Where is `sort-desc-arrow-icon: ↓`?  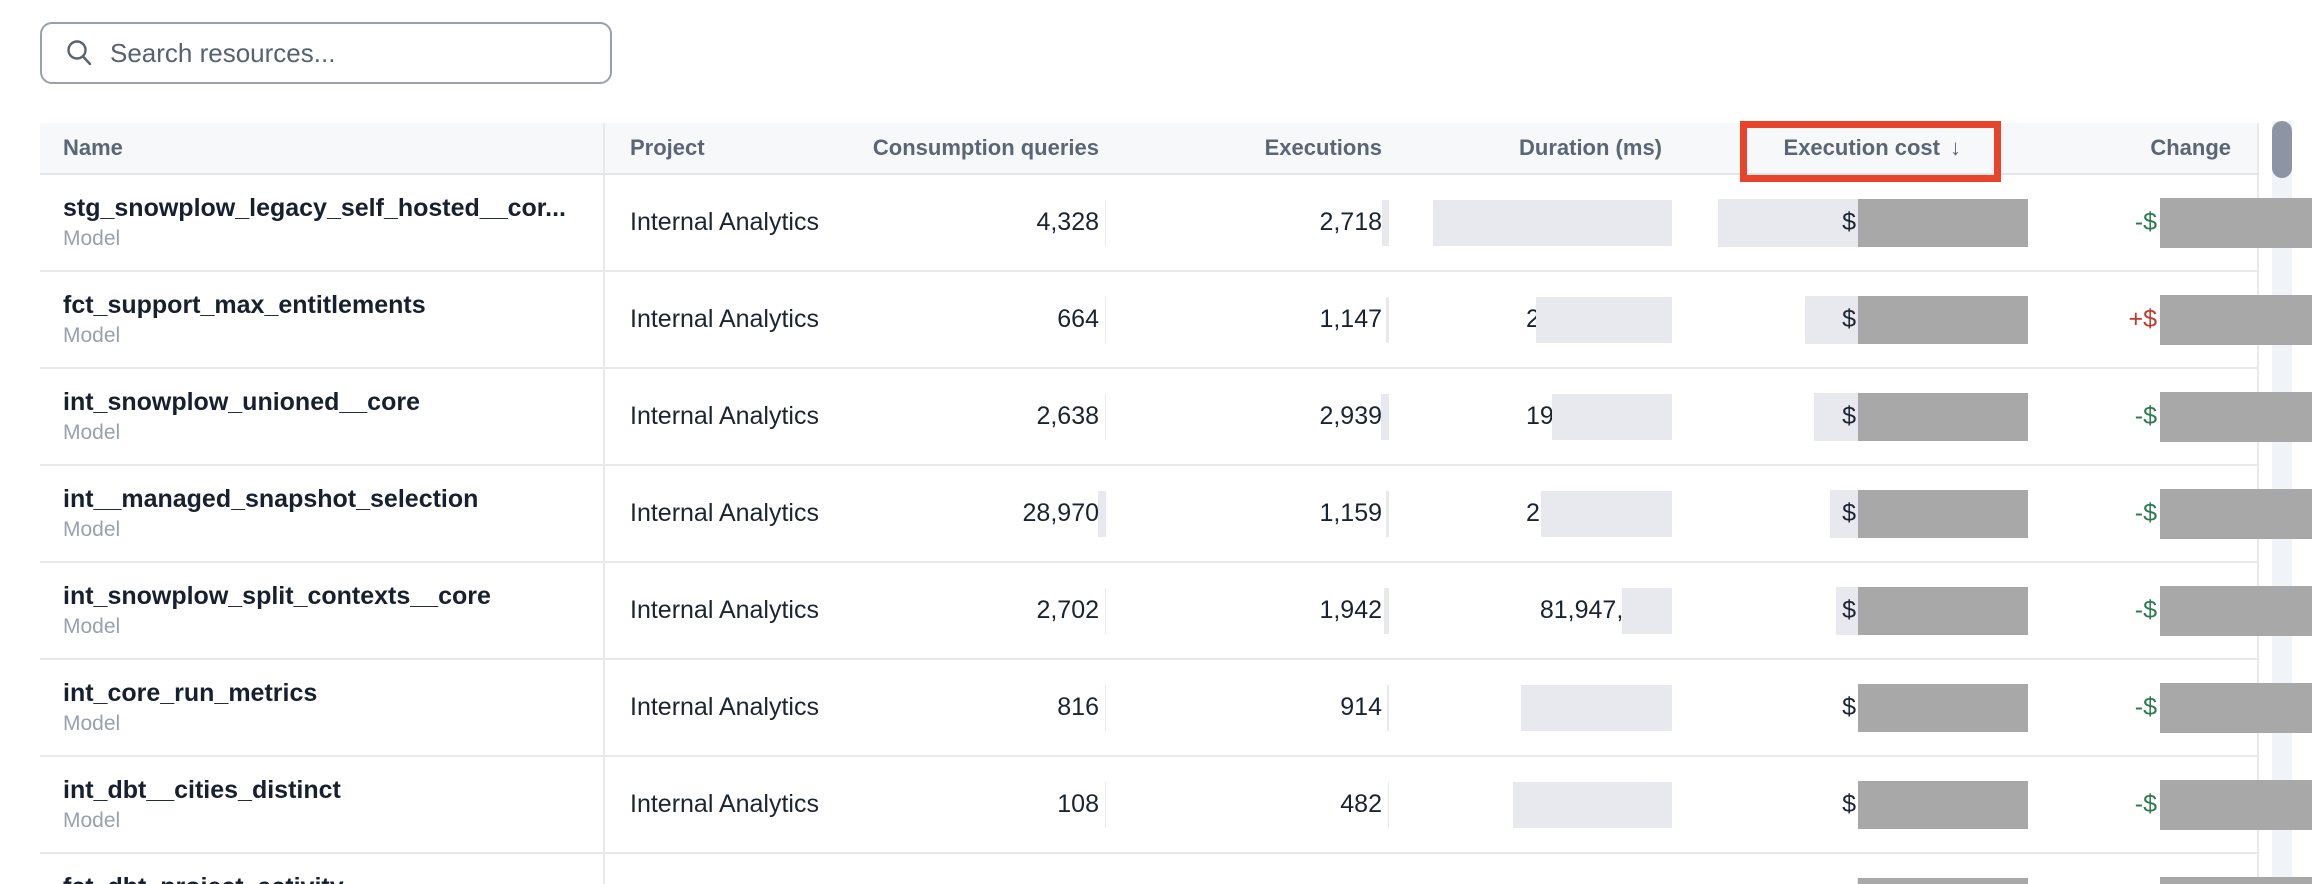
sort-desc-arrow-icon: ↓ is located at coordinates (1955, 147).